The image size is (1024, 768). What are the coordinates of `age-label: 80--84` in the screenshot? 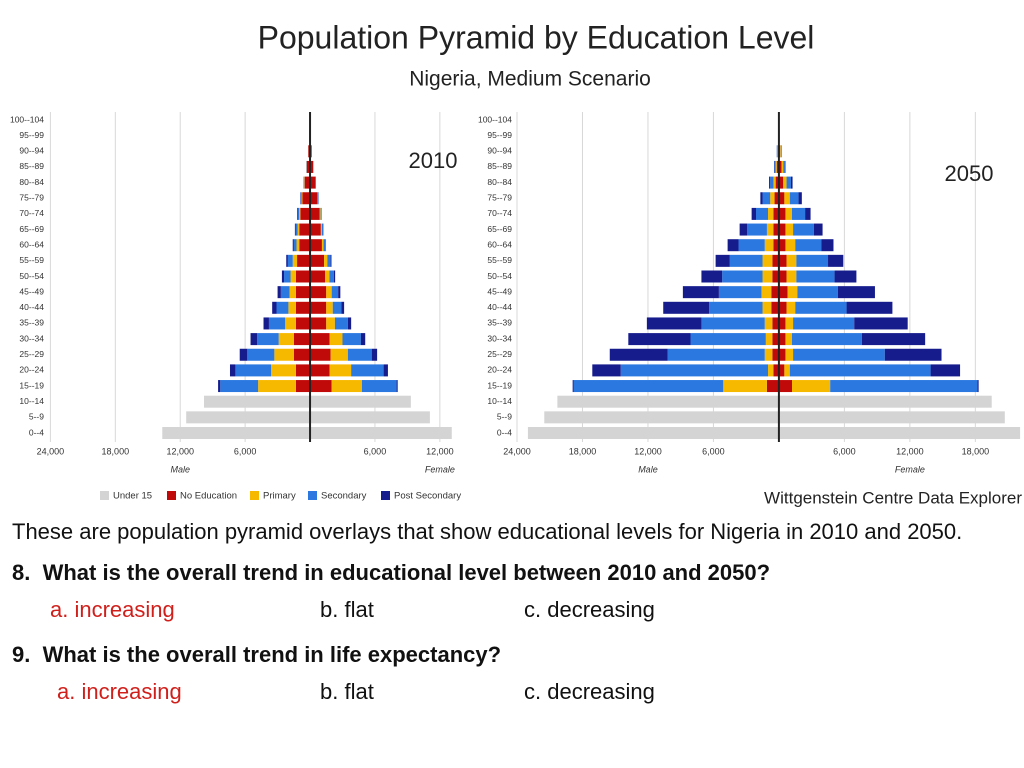 It's located at (499, 182).